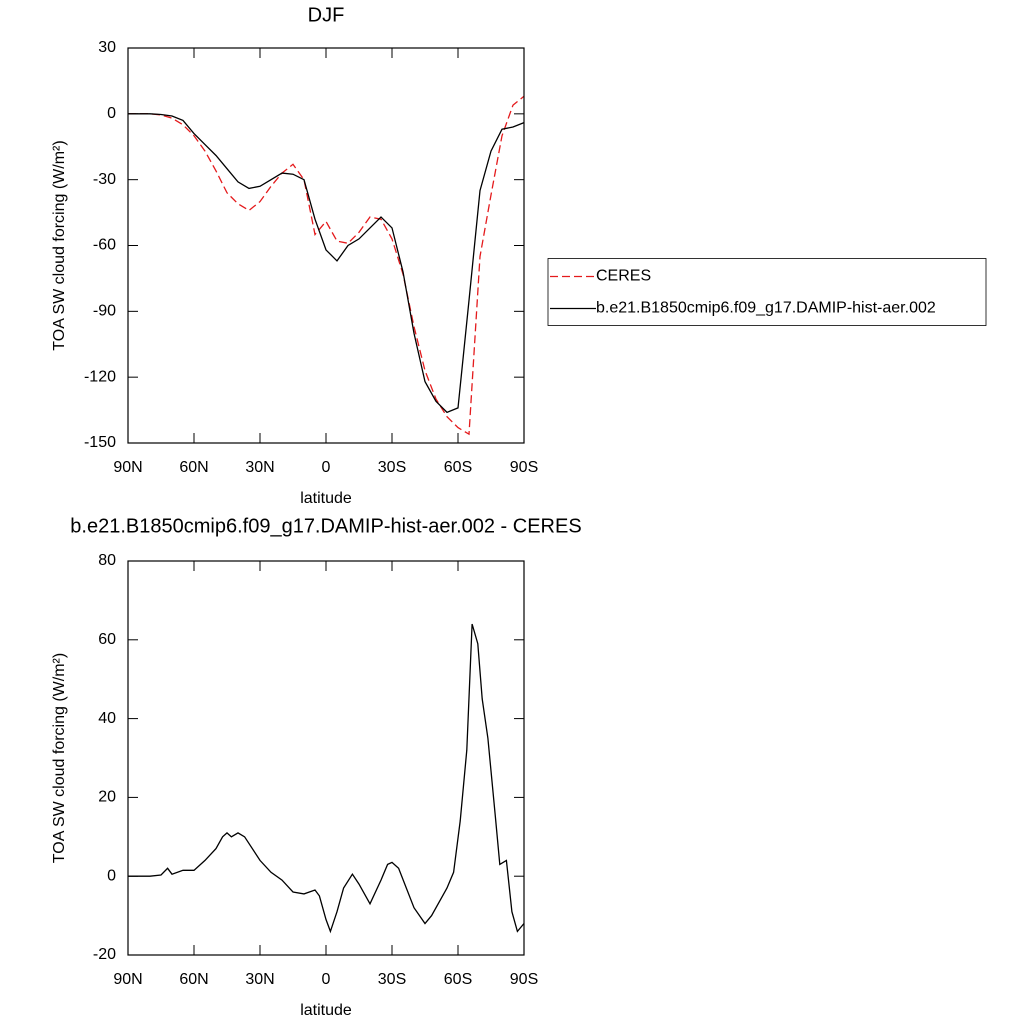 Image resolution: width=1024 pixels, height=1024 pixels. I want to click on y-tick-label: 30, so click(107, 47).